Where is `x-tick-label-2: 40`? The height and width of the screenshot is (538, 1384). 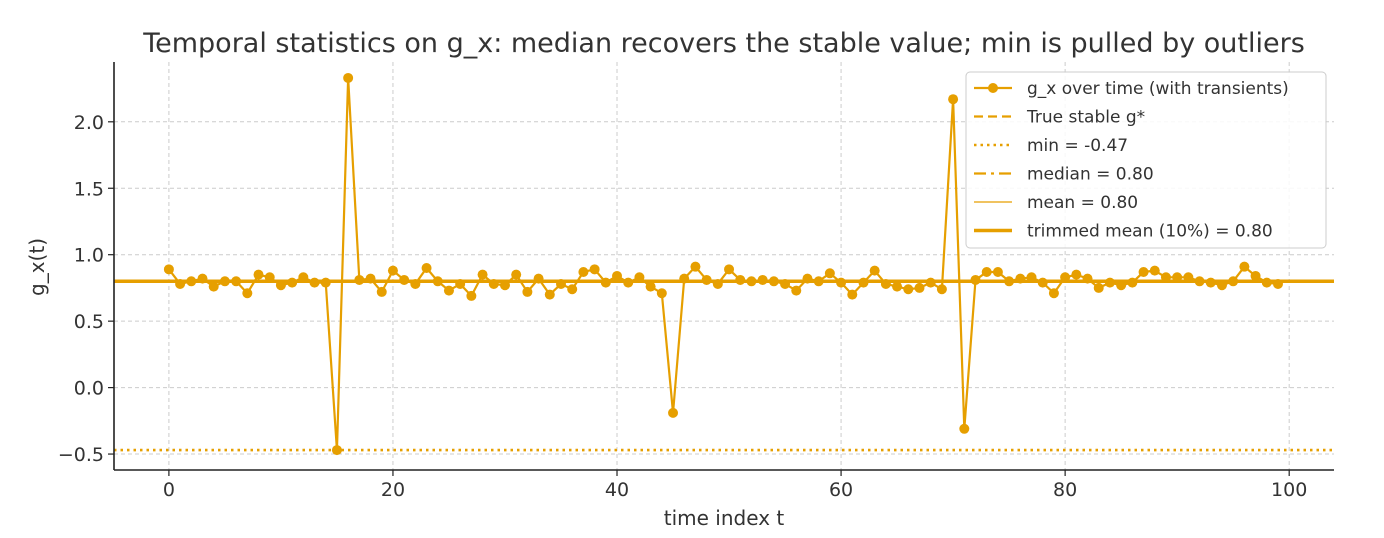 x-tick-label-2: 40 is located at coordinates (617, 490).